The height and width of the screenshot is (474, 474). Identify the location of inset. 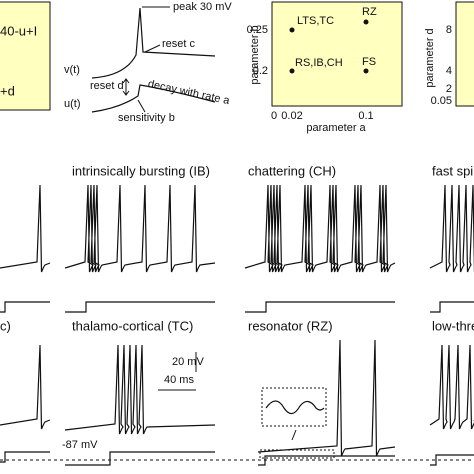
(294, 407).